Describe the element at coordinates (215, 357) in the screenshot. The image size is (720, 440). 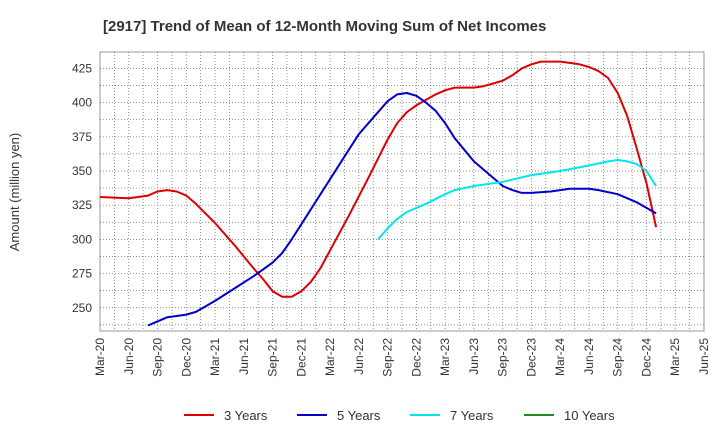
I see `x-tick-label: Mar-21` at that location.